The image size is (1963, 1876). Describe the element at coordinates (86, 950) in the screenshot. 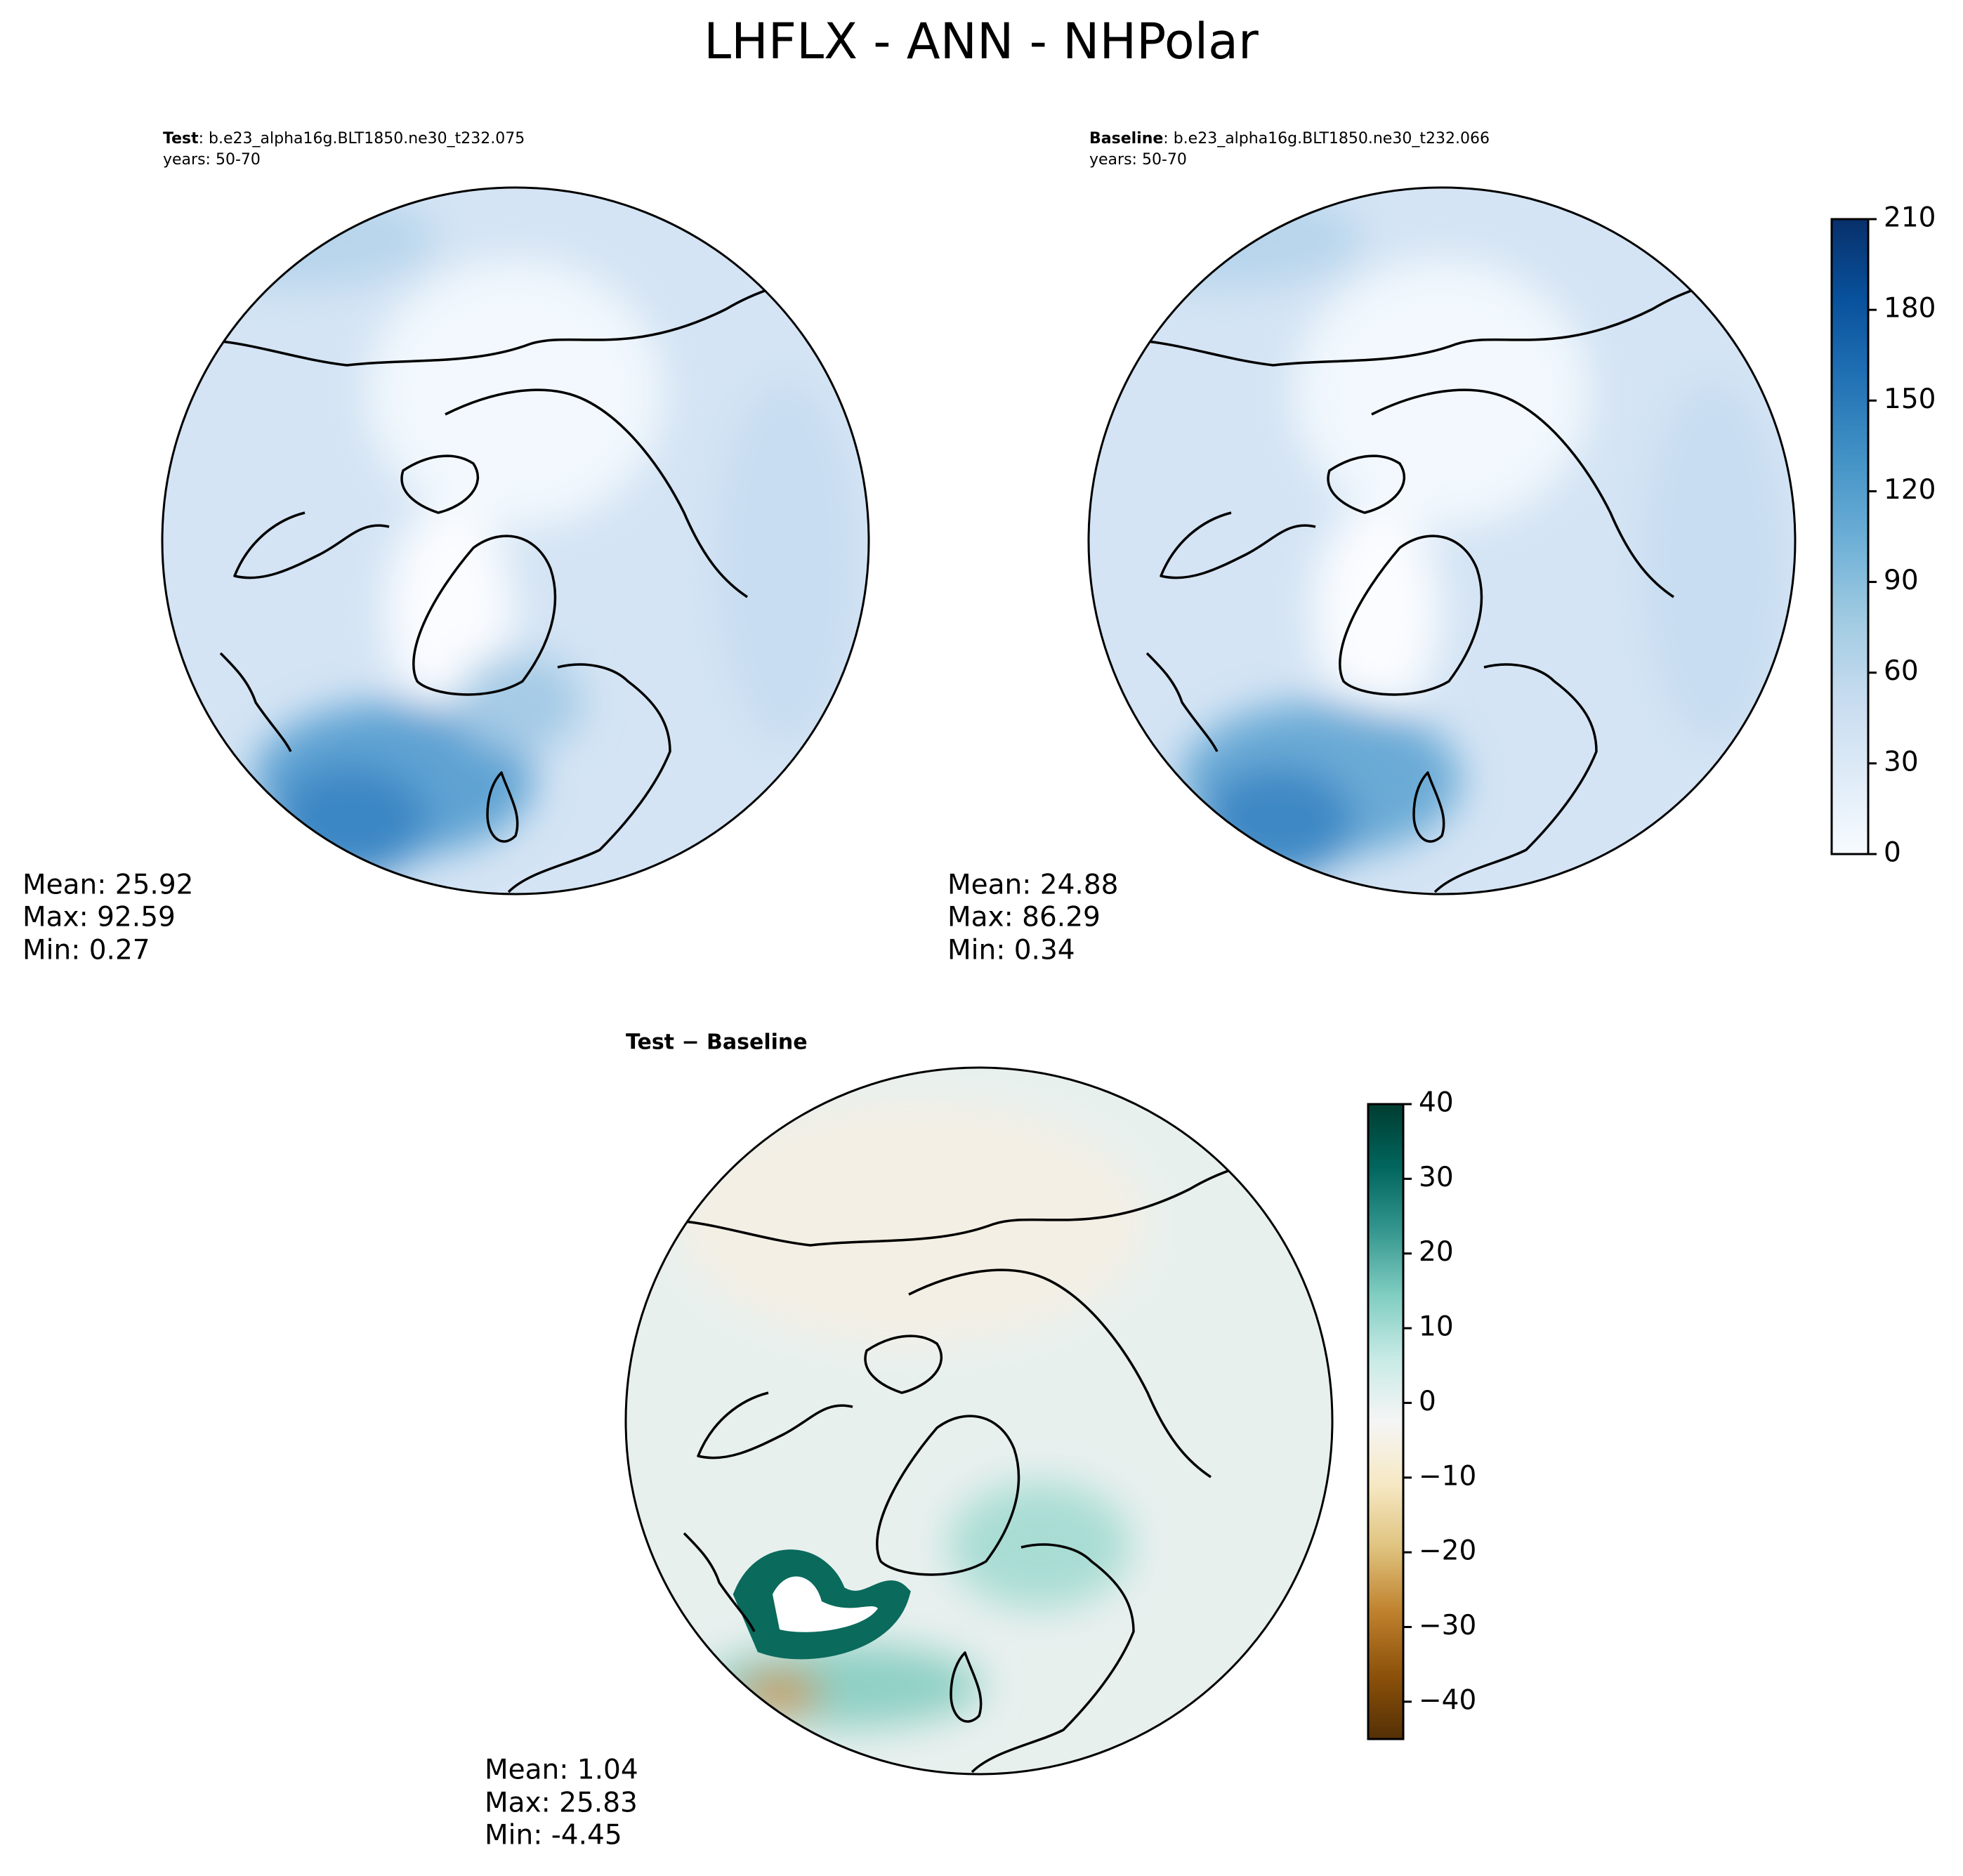

I see `stat: Min: 0.27` at that location.